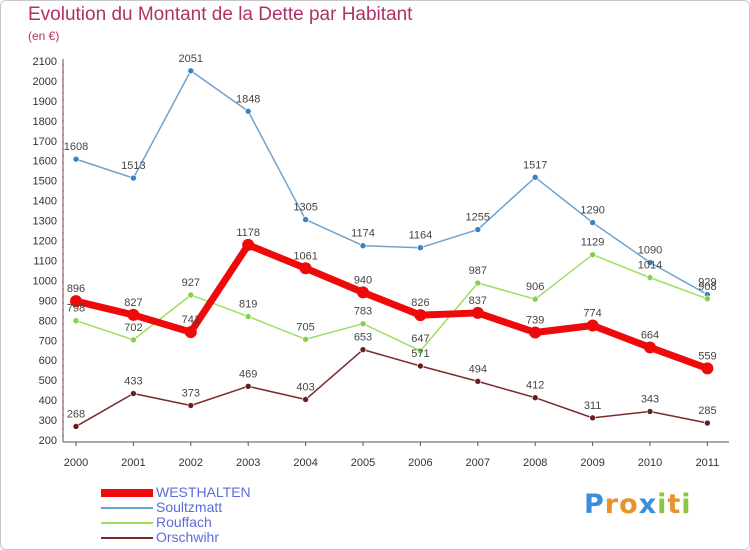 The image size is (750, 550). What do you see at coordinates (650, 335) in the screenshot?
I see `data-label-westhalten: 664` at bounding box center [650, 335].